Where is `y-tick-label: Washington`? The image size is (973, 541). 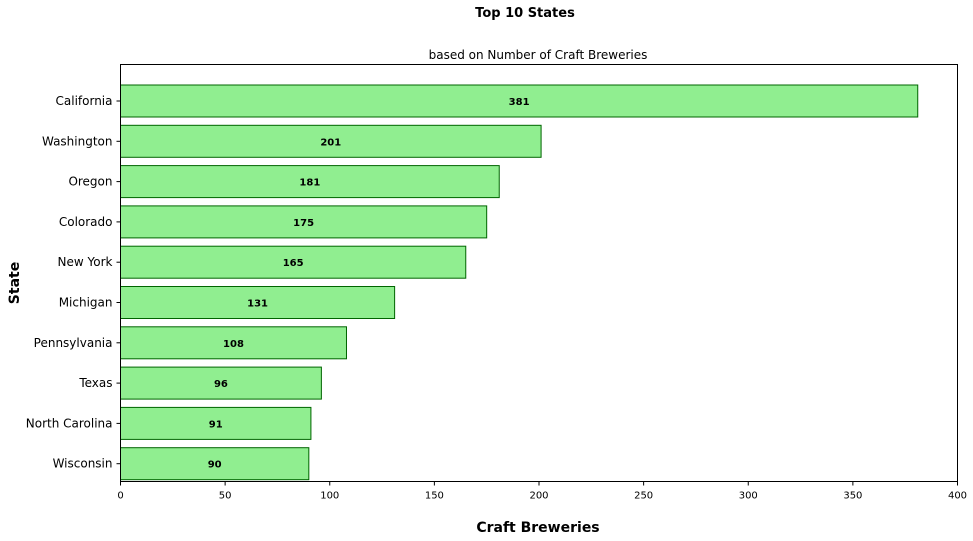
y-tick-label: Washington is located at coordinates (77, 141).